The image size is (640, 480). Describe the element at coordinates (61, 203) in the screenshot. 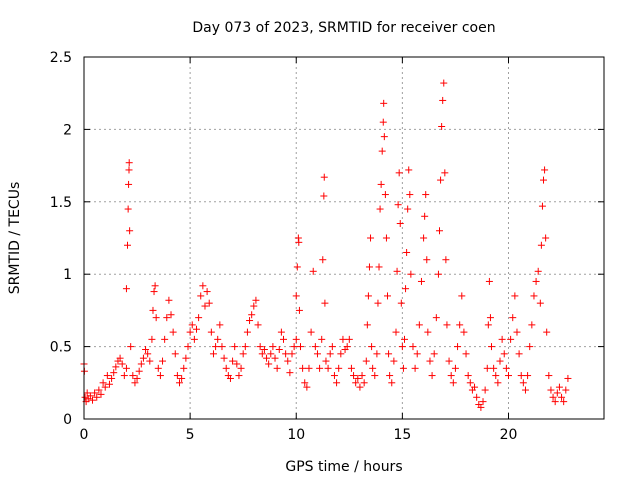

I see `y-tick-label: 1.5` at that location.